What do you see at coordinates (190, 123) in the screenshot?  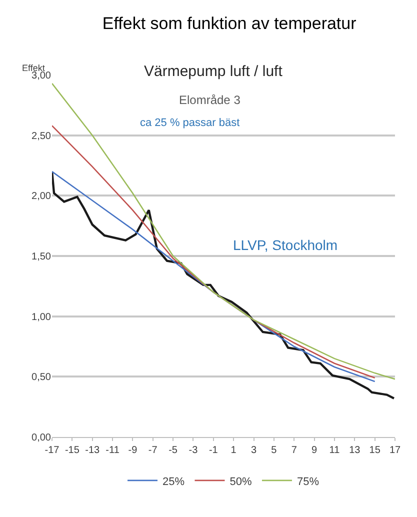 I see `annotation: ca 25 % passar bäst` at bounding box center [190, 123].